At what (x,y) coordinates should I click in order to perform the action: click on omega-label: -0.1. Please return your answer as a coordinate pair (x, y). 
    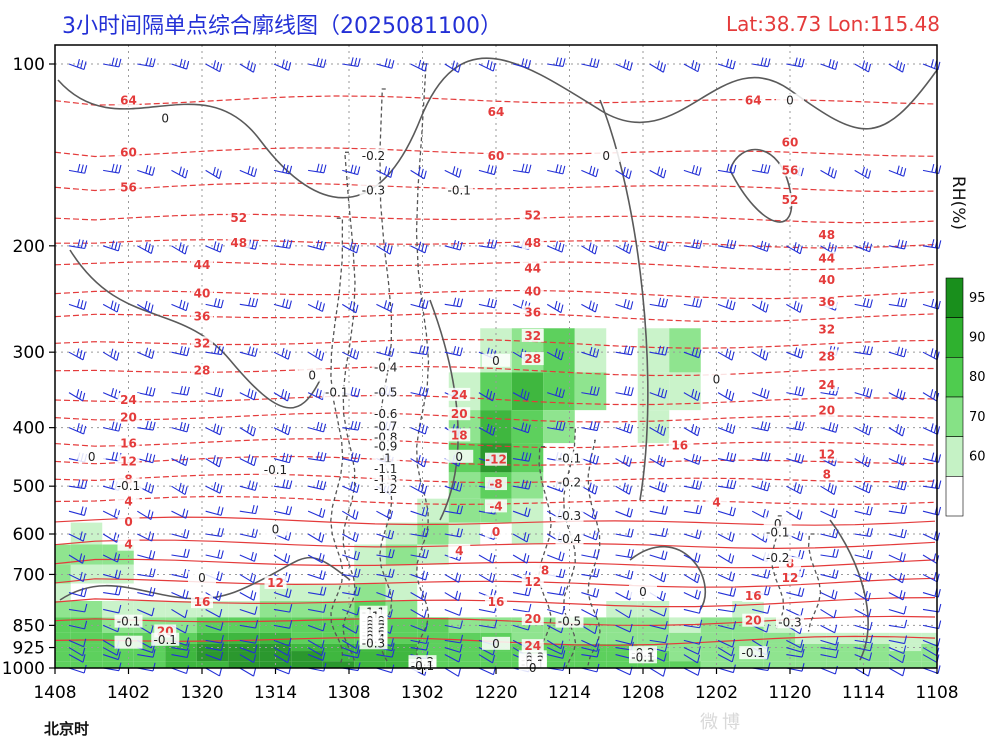
    Looking at the image, I should click on (777, 533).